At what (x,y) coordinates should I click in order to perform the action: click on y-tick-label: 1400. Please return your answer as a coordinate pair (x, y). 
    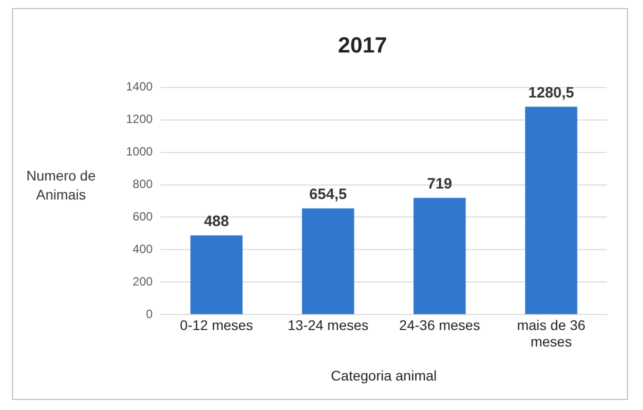
    Looking at the image, I should click on (140, 87).